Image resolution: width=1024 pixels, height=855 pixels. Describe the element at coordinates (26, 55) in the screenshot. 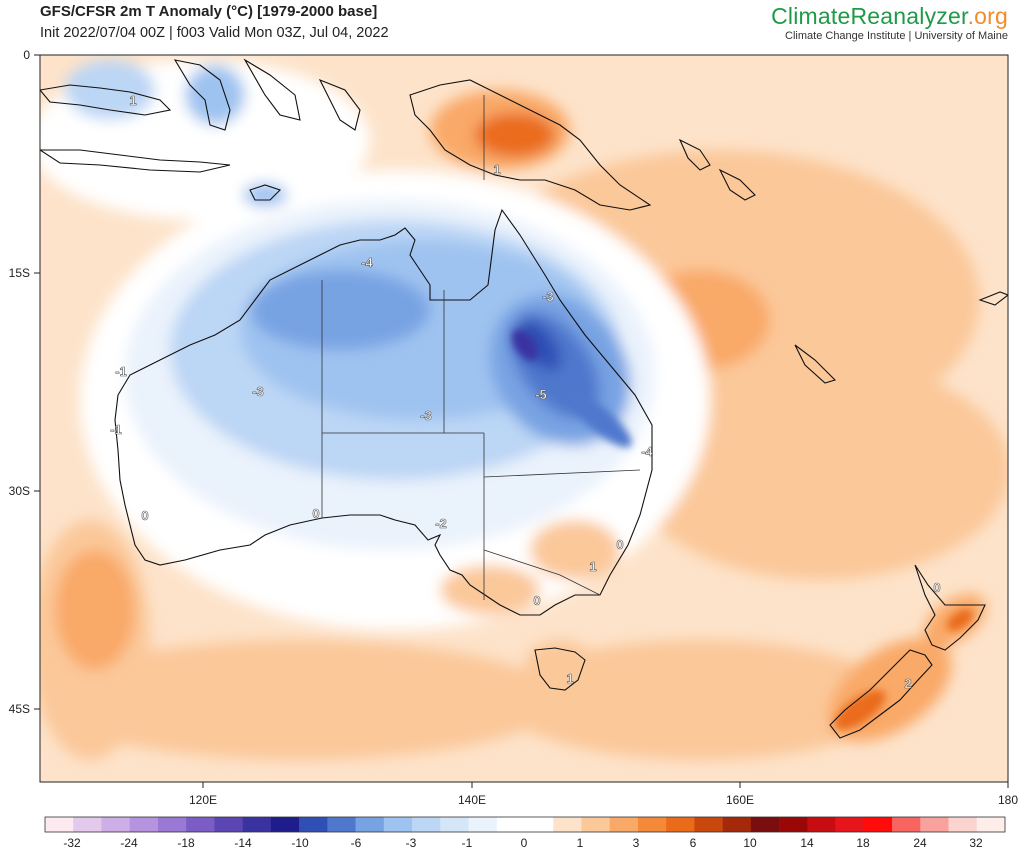

I see `lat-label-0: 0` at that location.